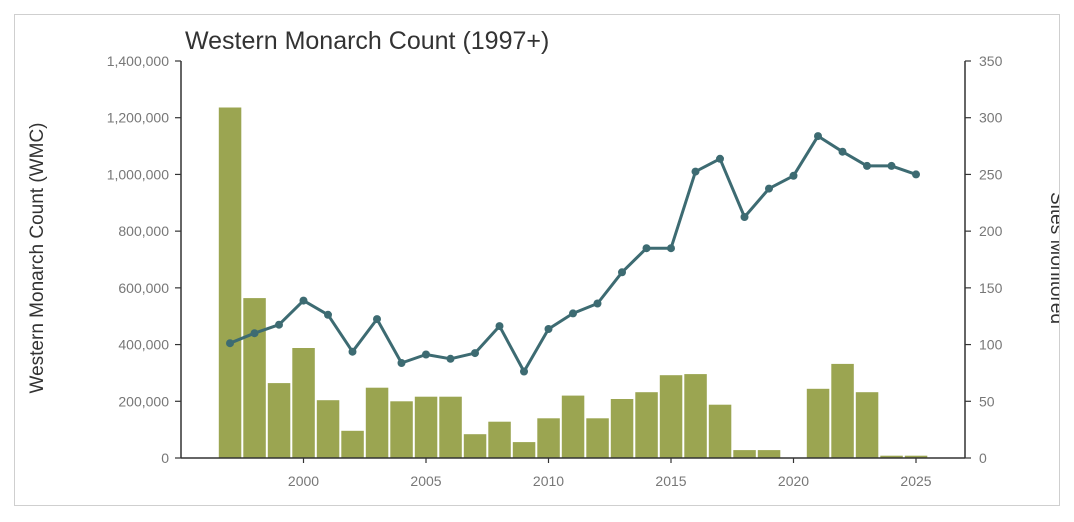  Describe the element at coordinates (303, 300) in the screenshot. I see `wmc-point-2000` at that location.